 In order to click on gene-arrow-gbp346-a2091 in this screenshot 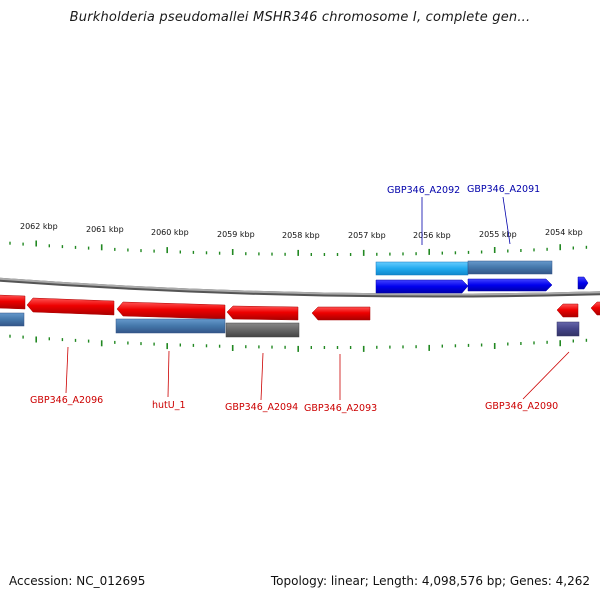, I will do `click(510, 285)`.